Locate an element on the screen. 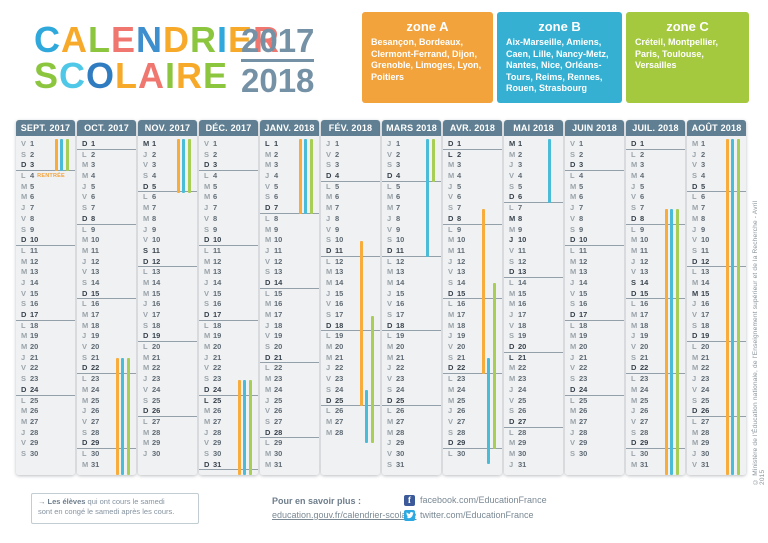 This screenshot has height=543, width=768. twitter-link: twitter.com/EducationFrance is located at coordinates (477, 515).